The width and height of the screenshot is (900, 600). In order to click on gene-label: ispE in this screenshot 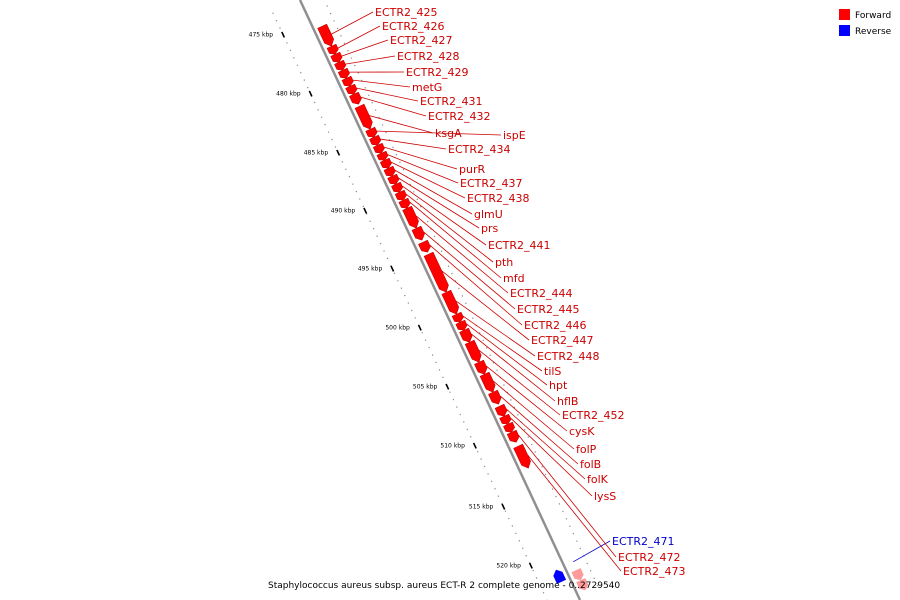, I will do `click(514, 135)`.